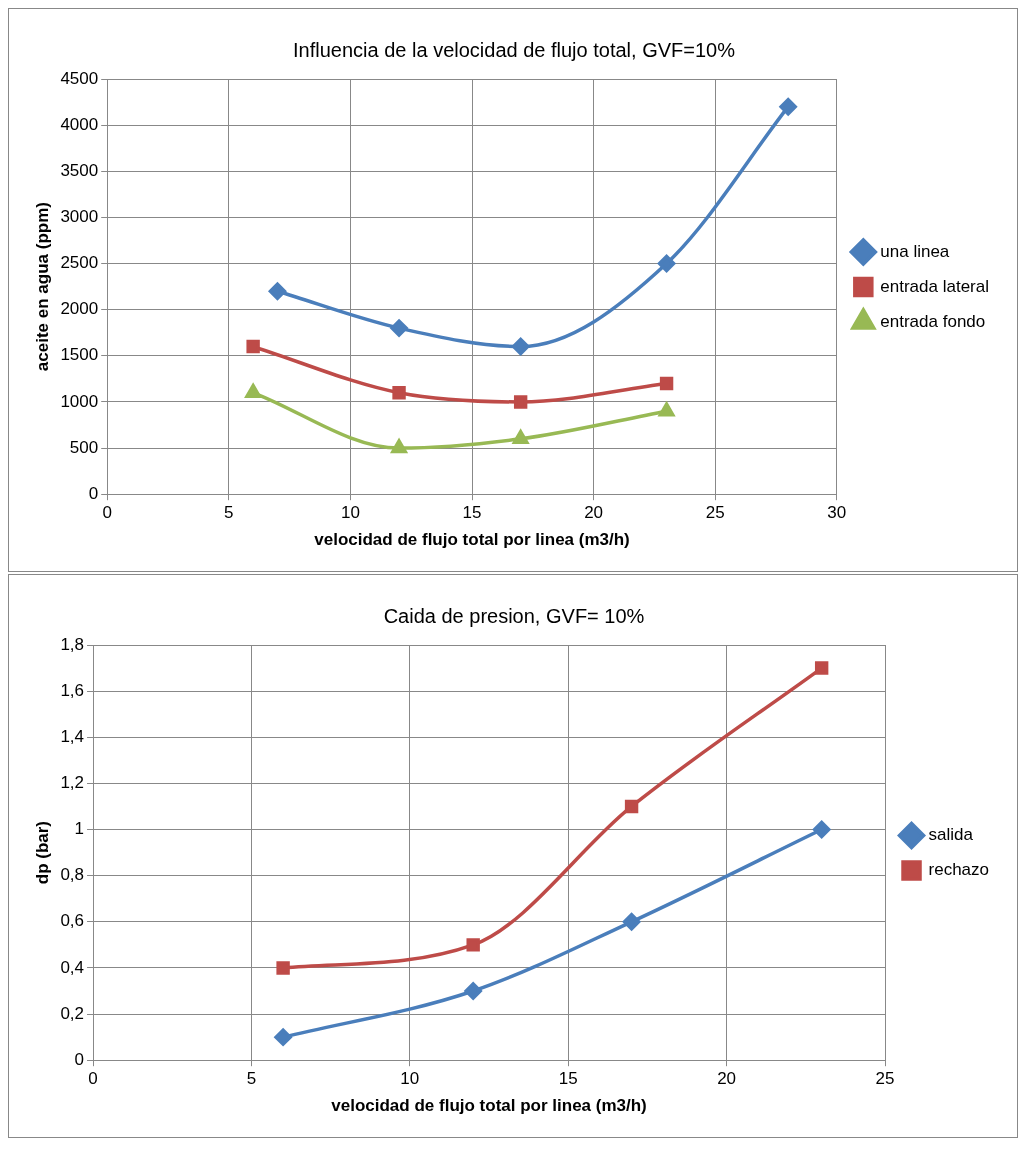 The width and height of the screenshot is (1030, 1155). What do you see at coordinates (79, 78) in the screenshot?
I see `y-tick-label: 4500` at bounding box center [79, 78].